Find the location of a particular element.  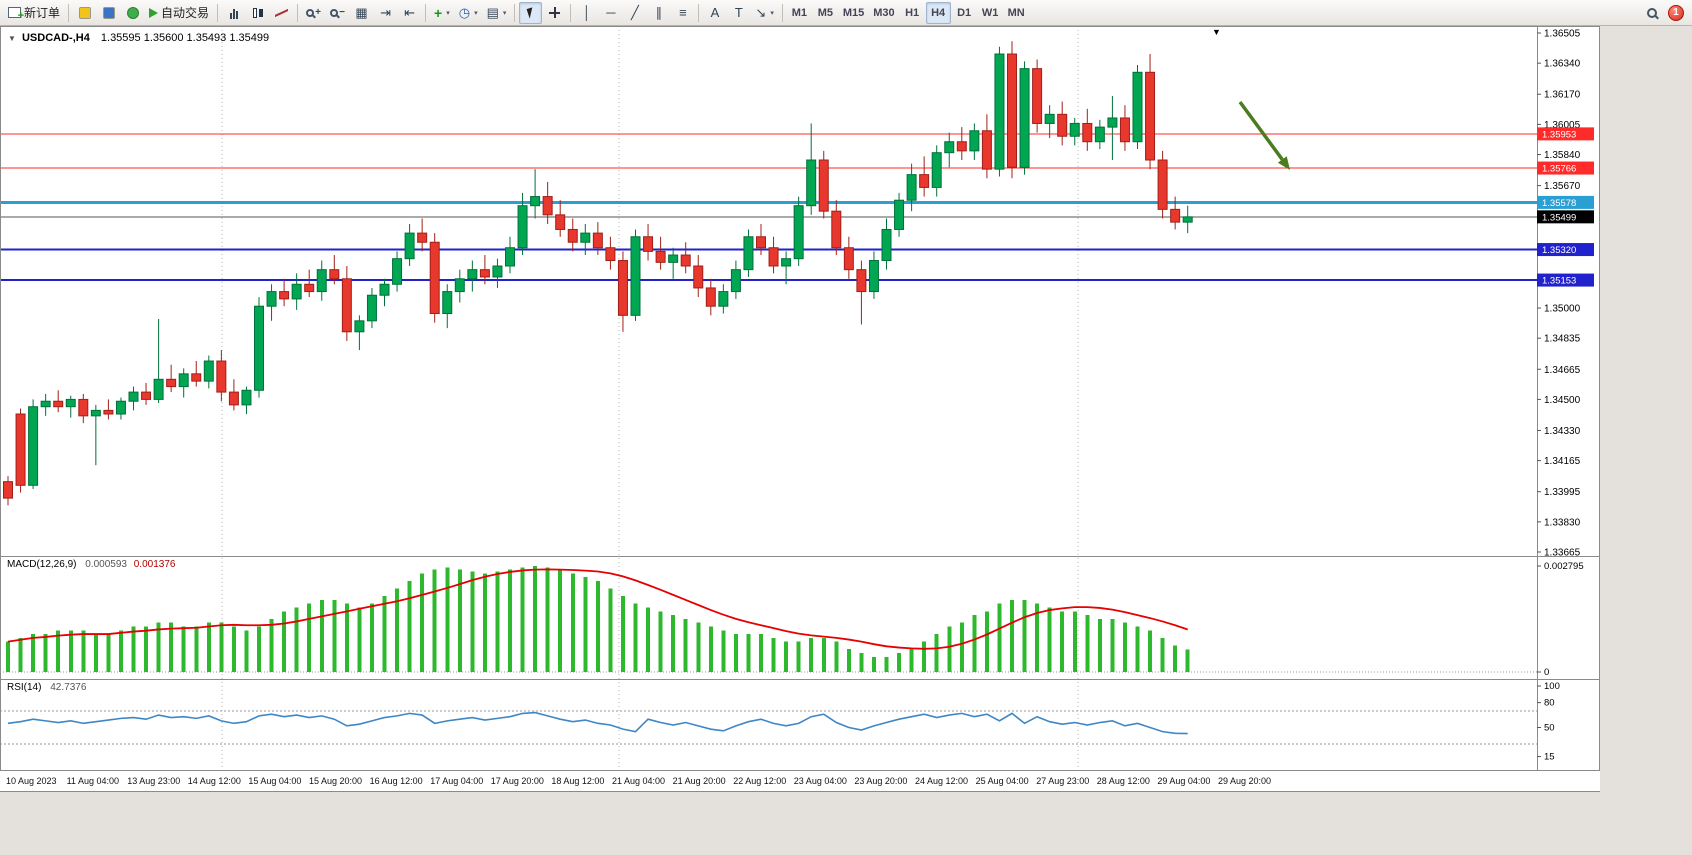

text-label-button: T is located at coordinates (738, 13).